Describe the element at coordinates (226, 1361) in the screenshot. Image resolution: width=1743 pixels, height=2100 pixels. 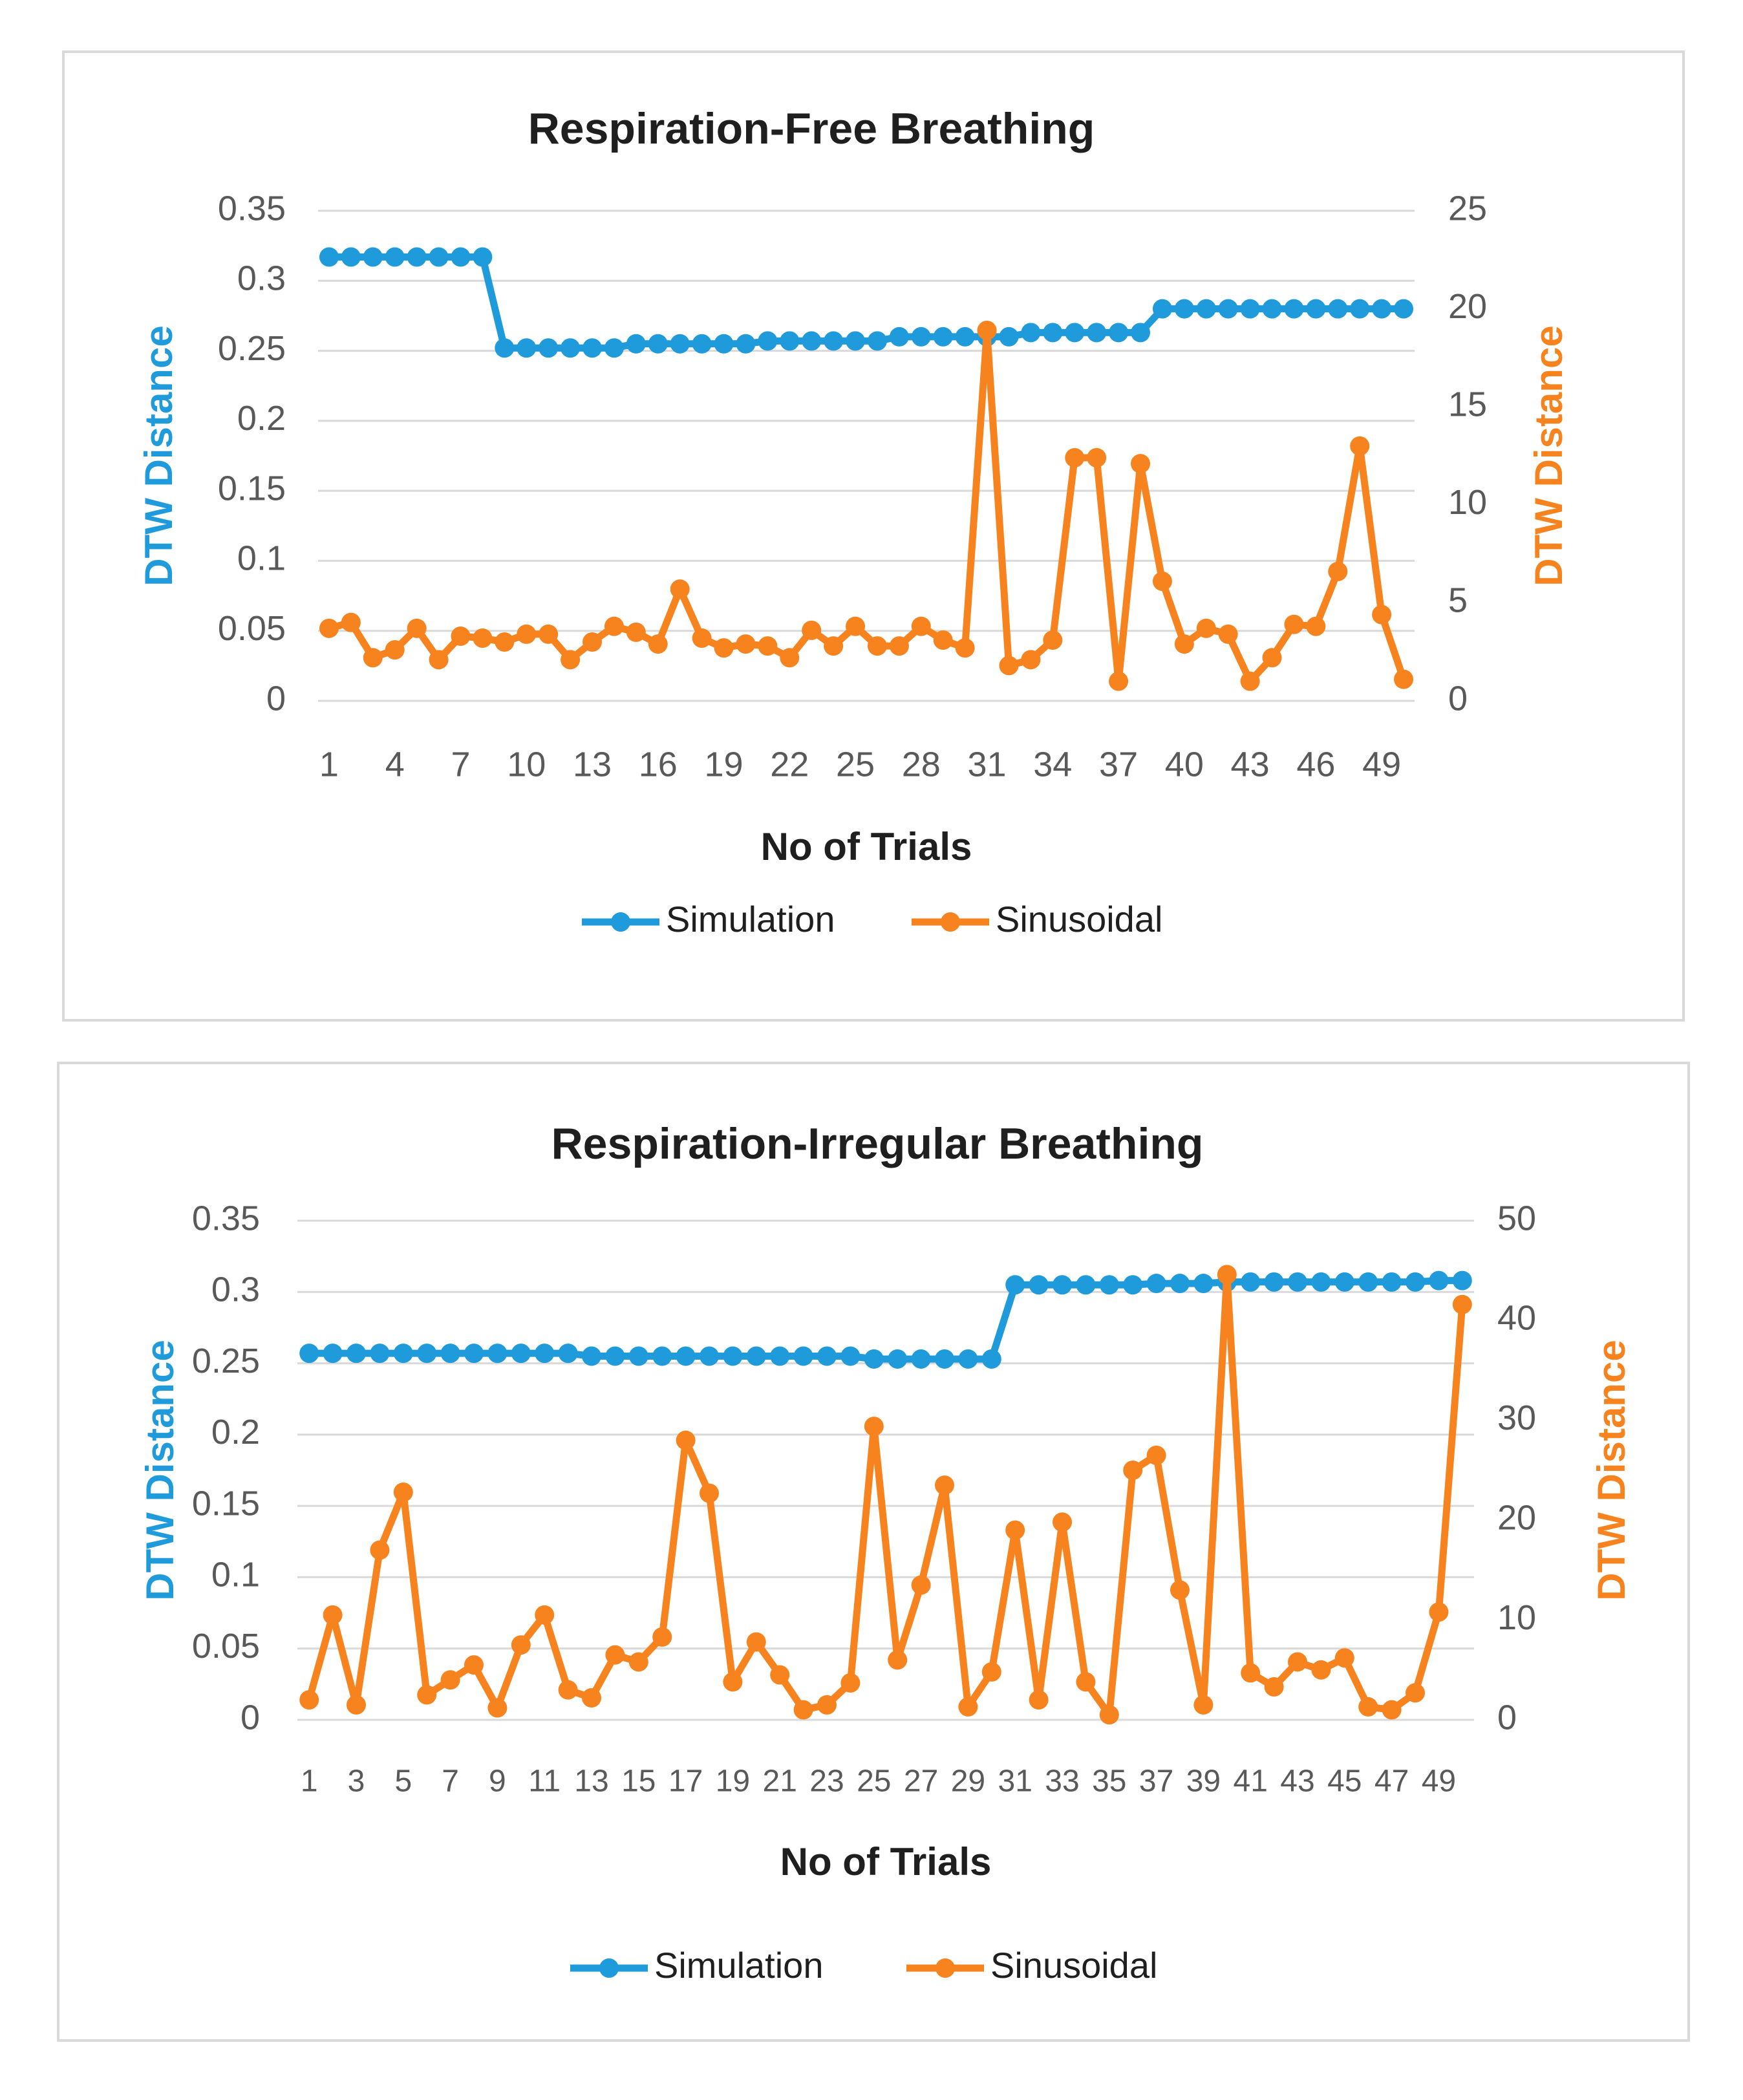
I see `y-left-tick-label: 0.25` at that location.